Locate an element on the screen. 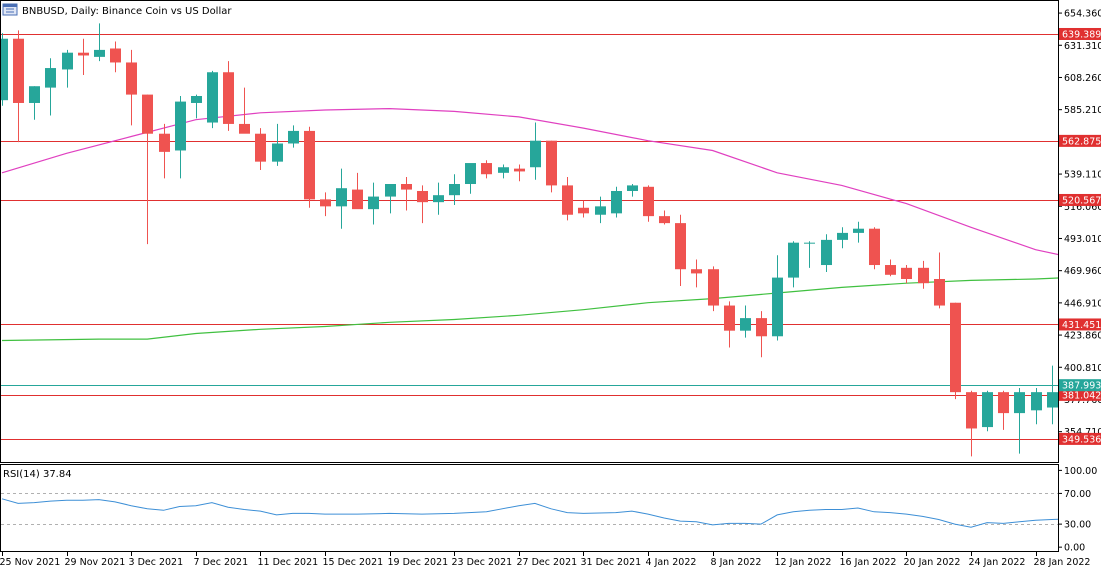 This screenshot has height=569, width=1101. price-tick-label: 585.210 is located at coordinates (1082, 110).